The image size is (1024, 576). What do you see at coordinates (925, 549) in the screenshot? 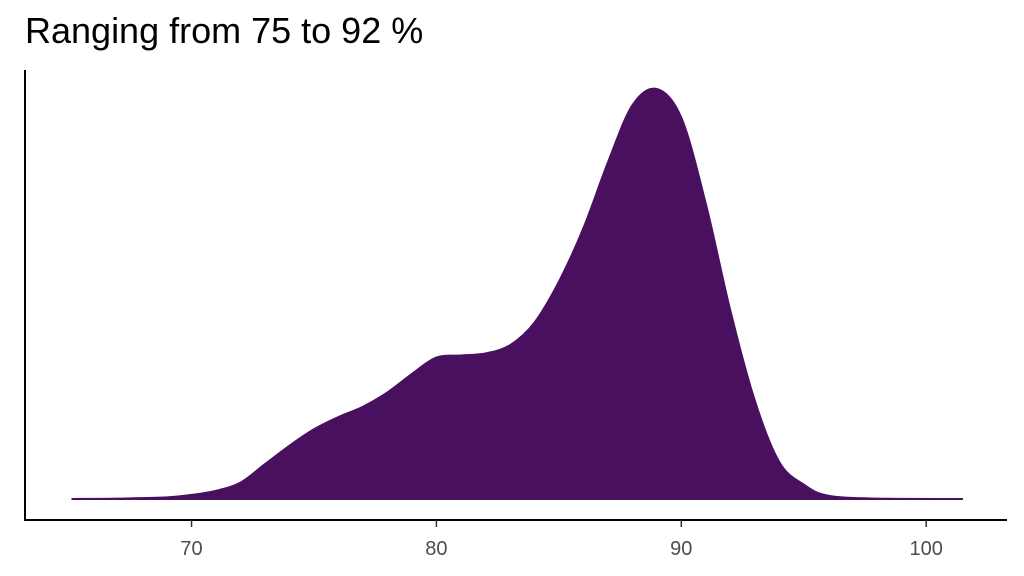
I see `x-tick-label: 100` at bounding box center [925, 549].